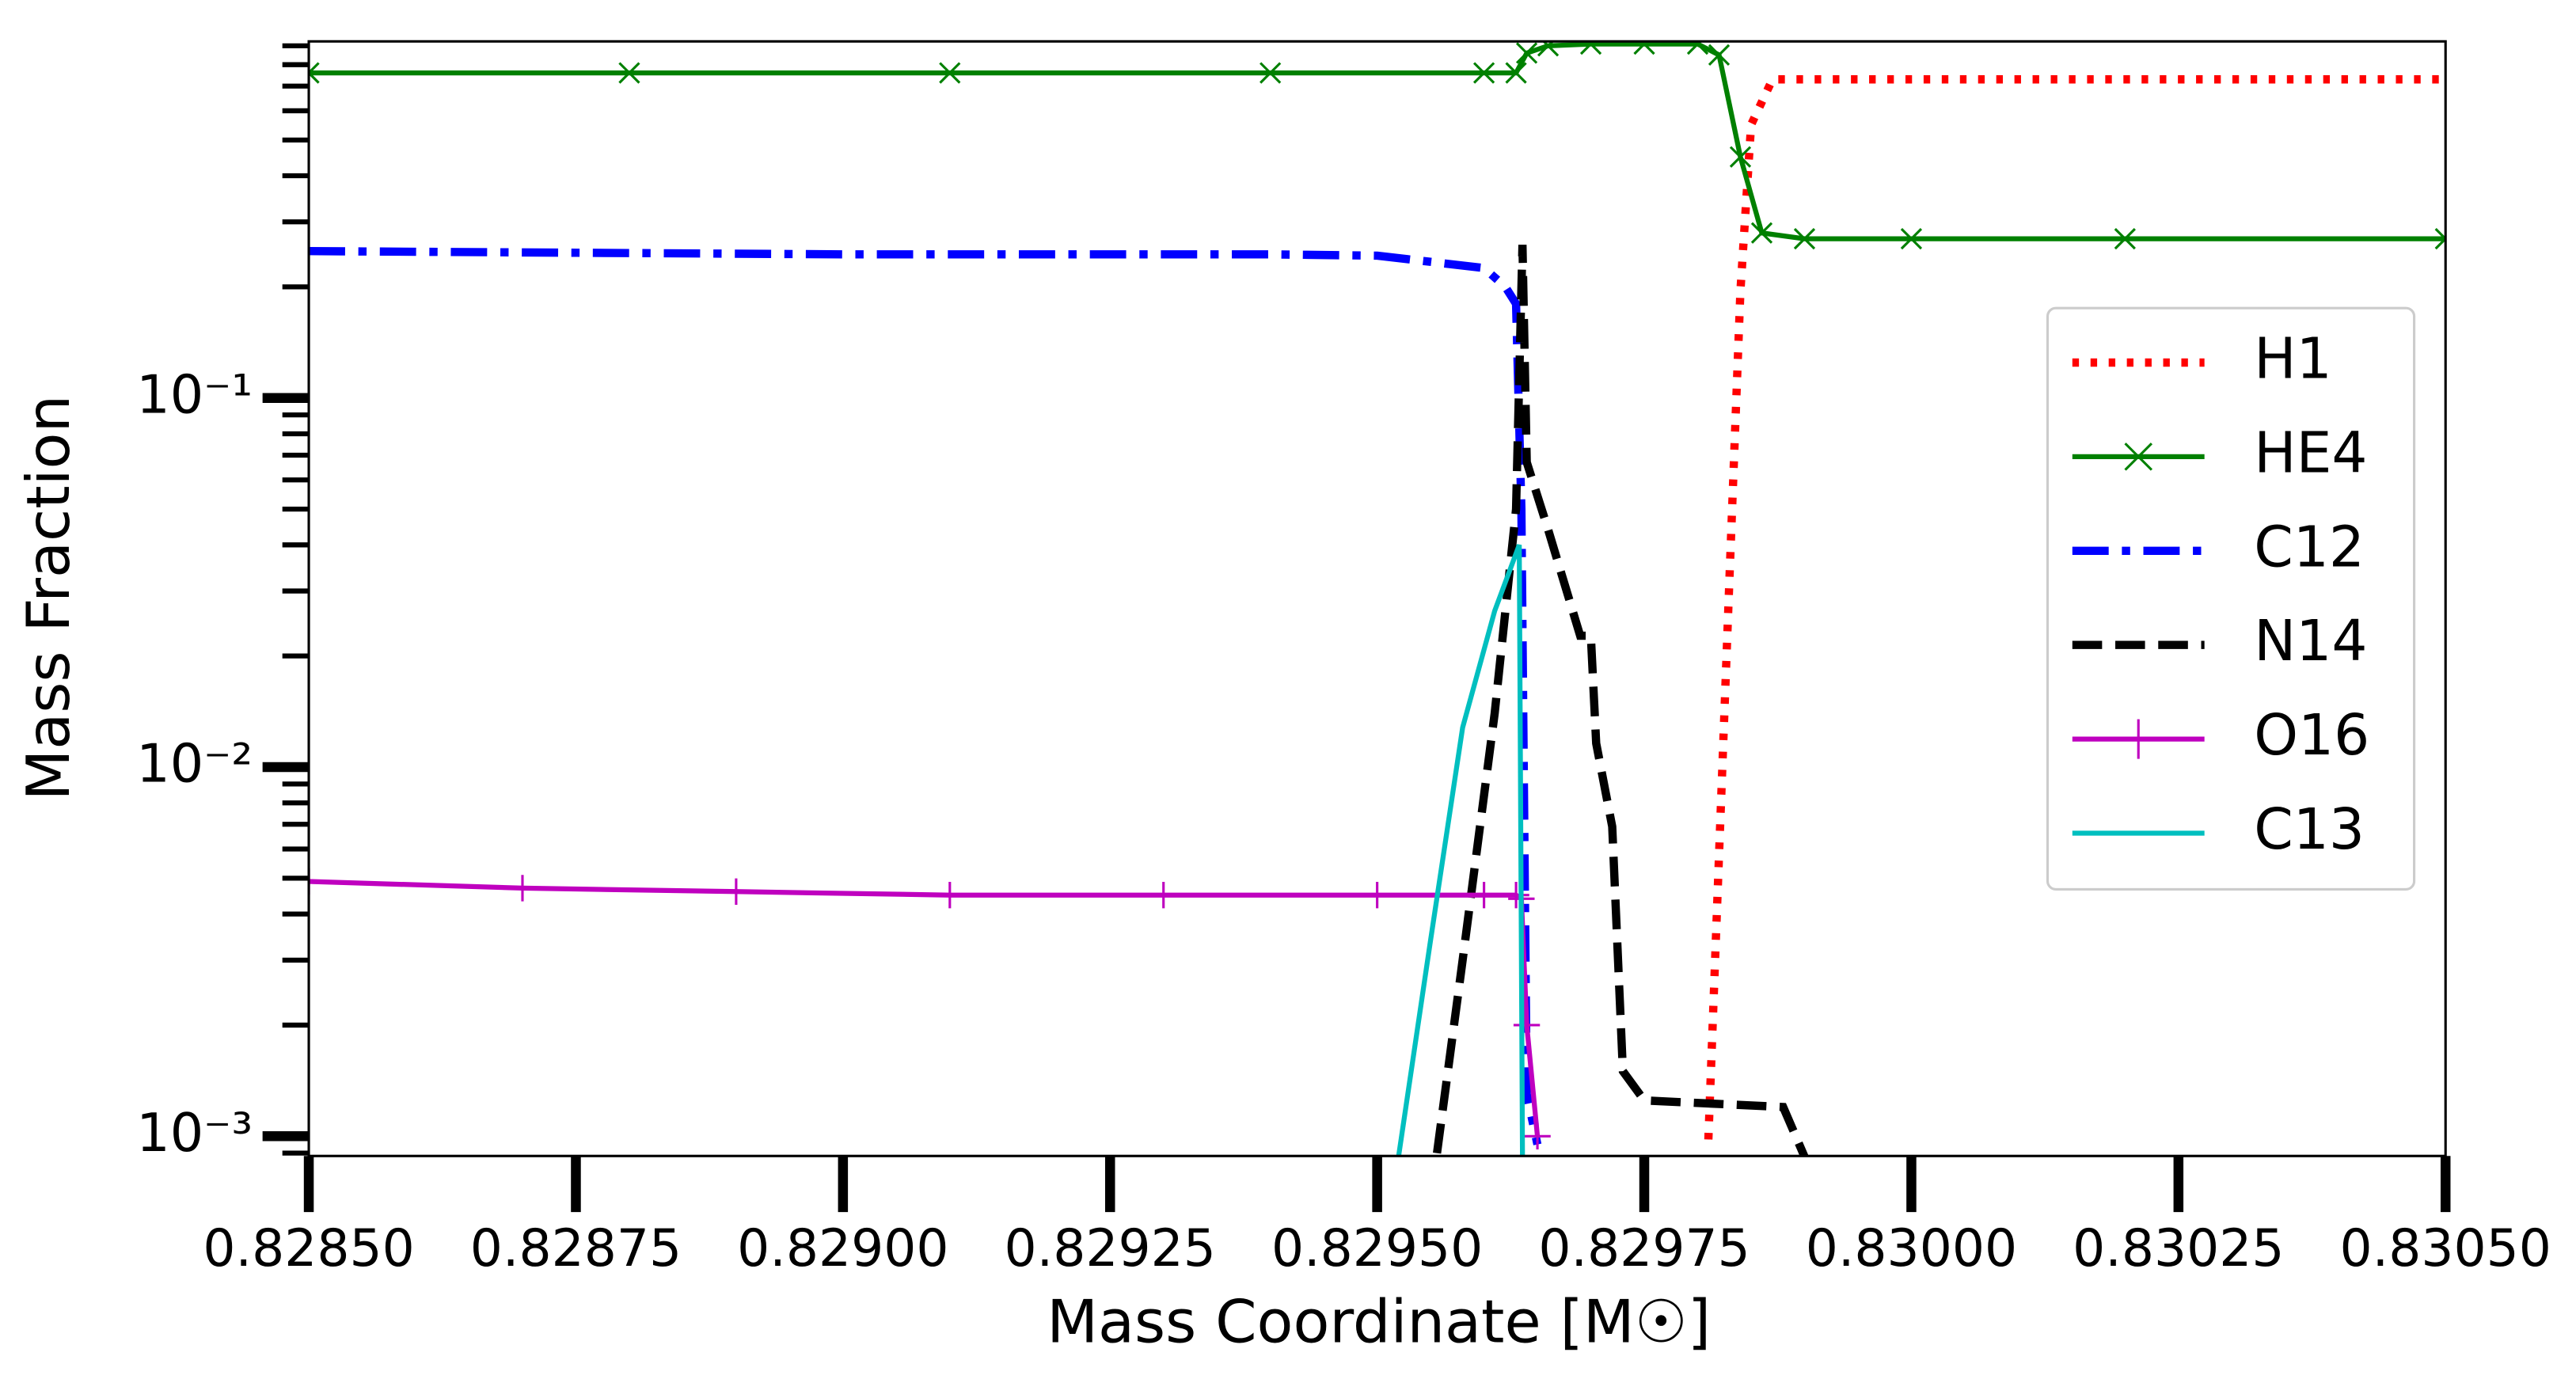  What do you see at coordinates (1377, 1248) in the screenshot?
I see `x-tick-label: 0.82950` at bounding box center [1377, 1248].